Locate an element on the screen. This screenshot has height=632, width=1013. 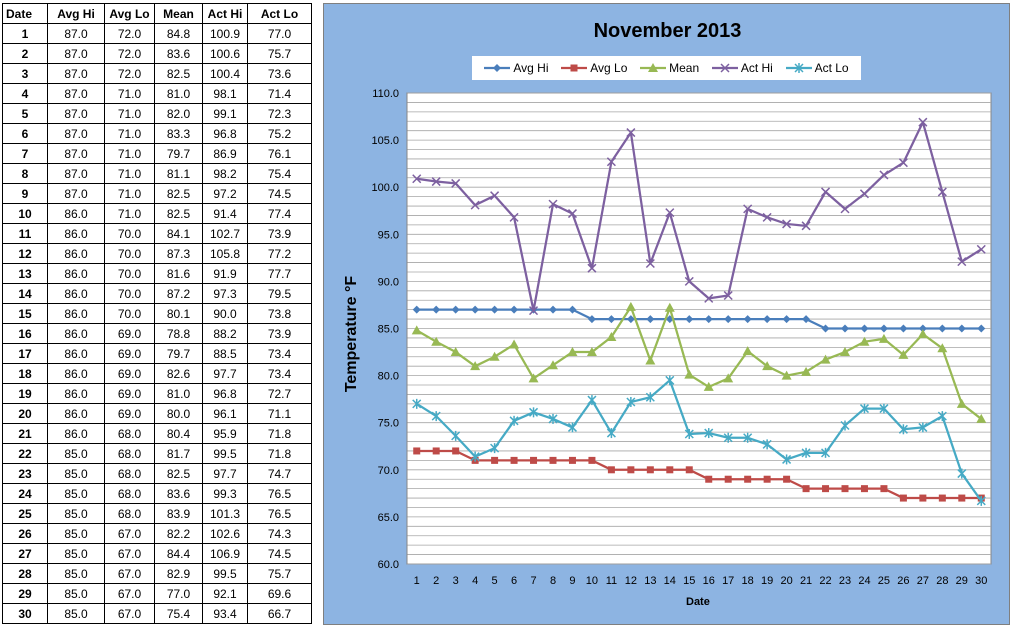
table-row: 27 85.0 67.0 84.4 106.9 74.5 is located at coordinates (157, 553).